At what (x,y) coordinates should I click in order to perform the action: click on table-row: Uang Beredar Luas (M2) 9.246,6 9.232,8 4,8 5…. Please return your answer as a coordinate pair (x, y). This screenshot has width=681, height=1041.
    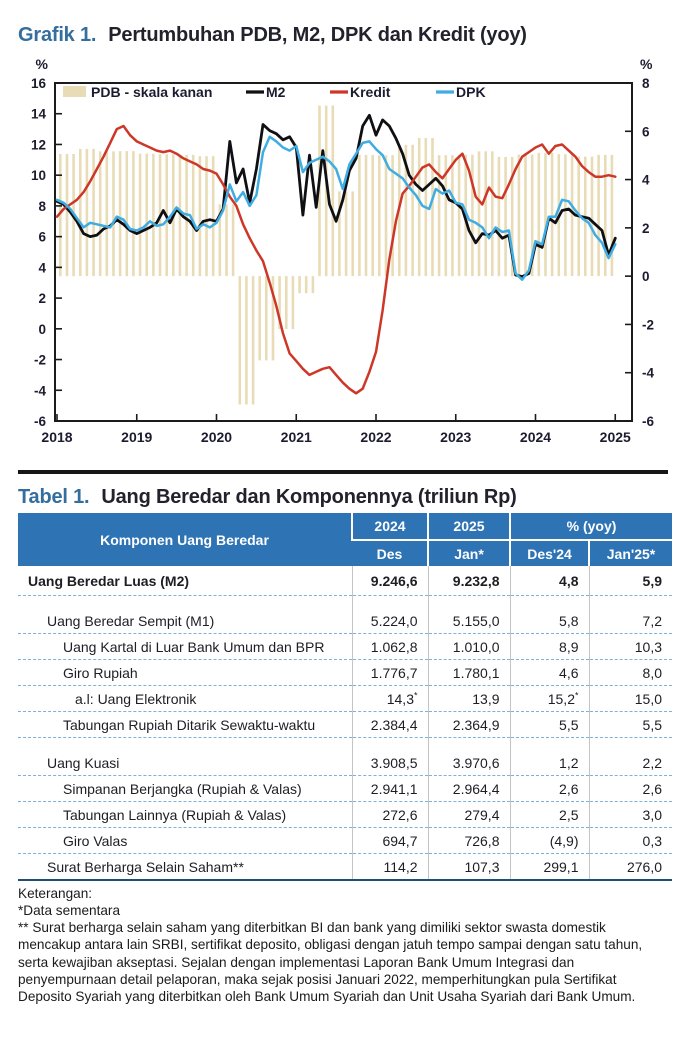
    Looking at the image, I should click on (345, 581).